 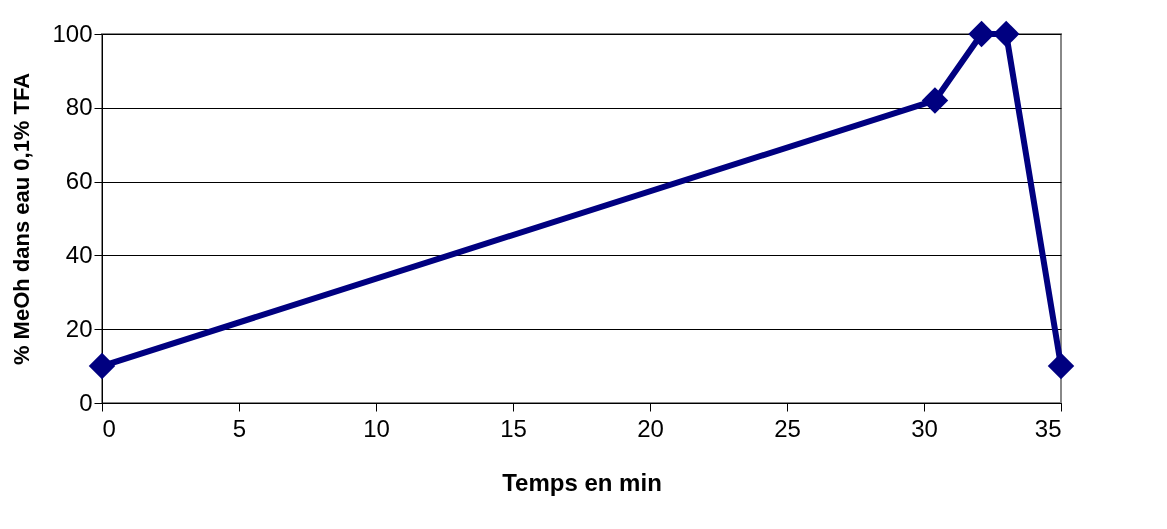 What do you see at coordinates (79, 328) in the screenshot?
I see `y-tick-label: 20` at bounding box center [79, 328].